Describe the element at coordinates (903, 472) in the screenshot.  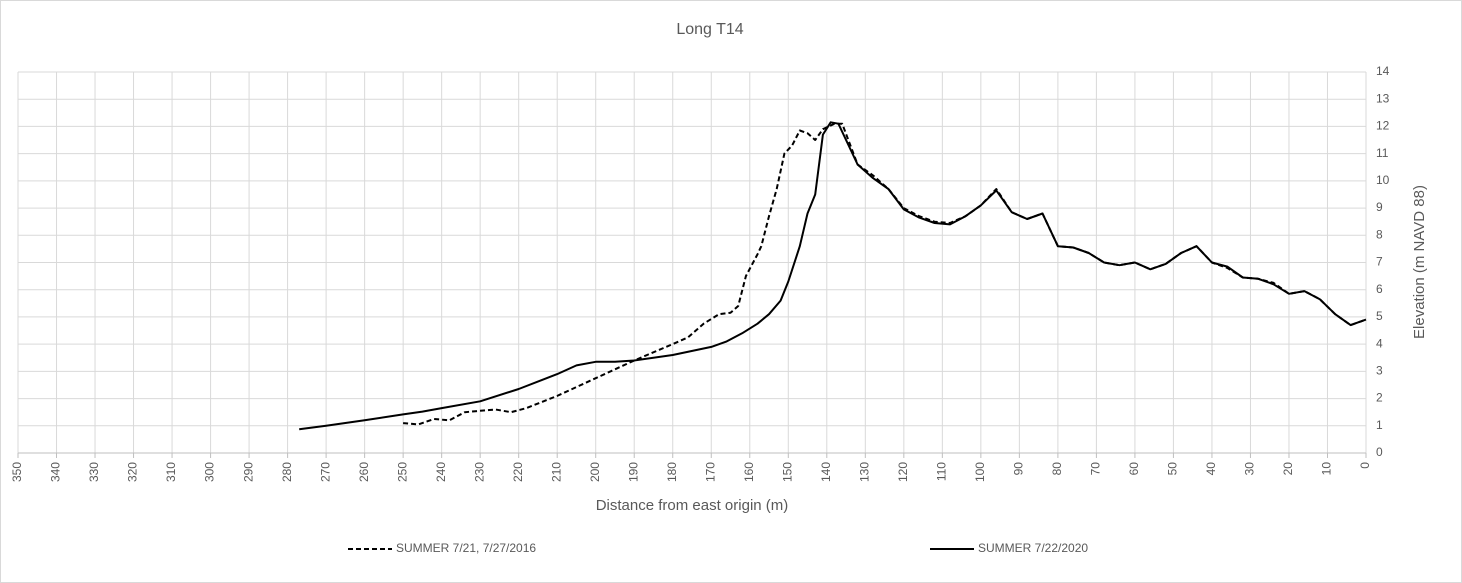
I see `x-tick-label: 120` at that location.